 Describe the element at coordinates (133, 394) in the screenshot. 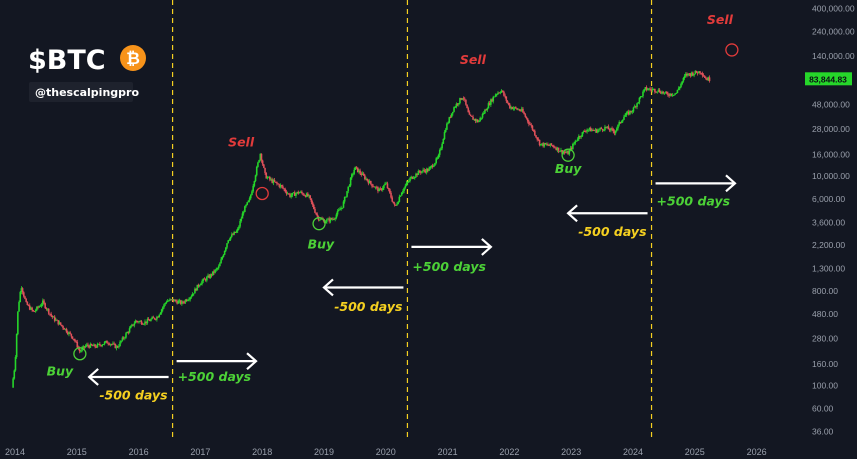

I see `day-label: -500 days` at that location.